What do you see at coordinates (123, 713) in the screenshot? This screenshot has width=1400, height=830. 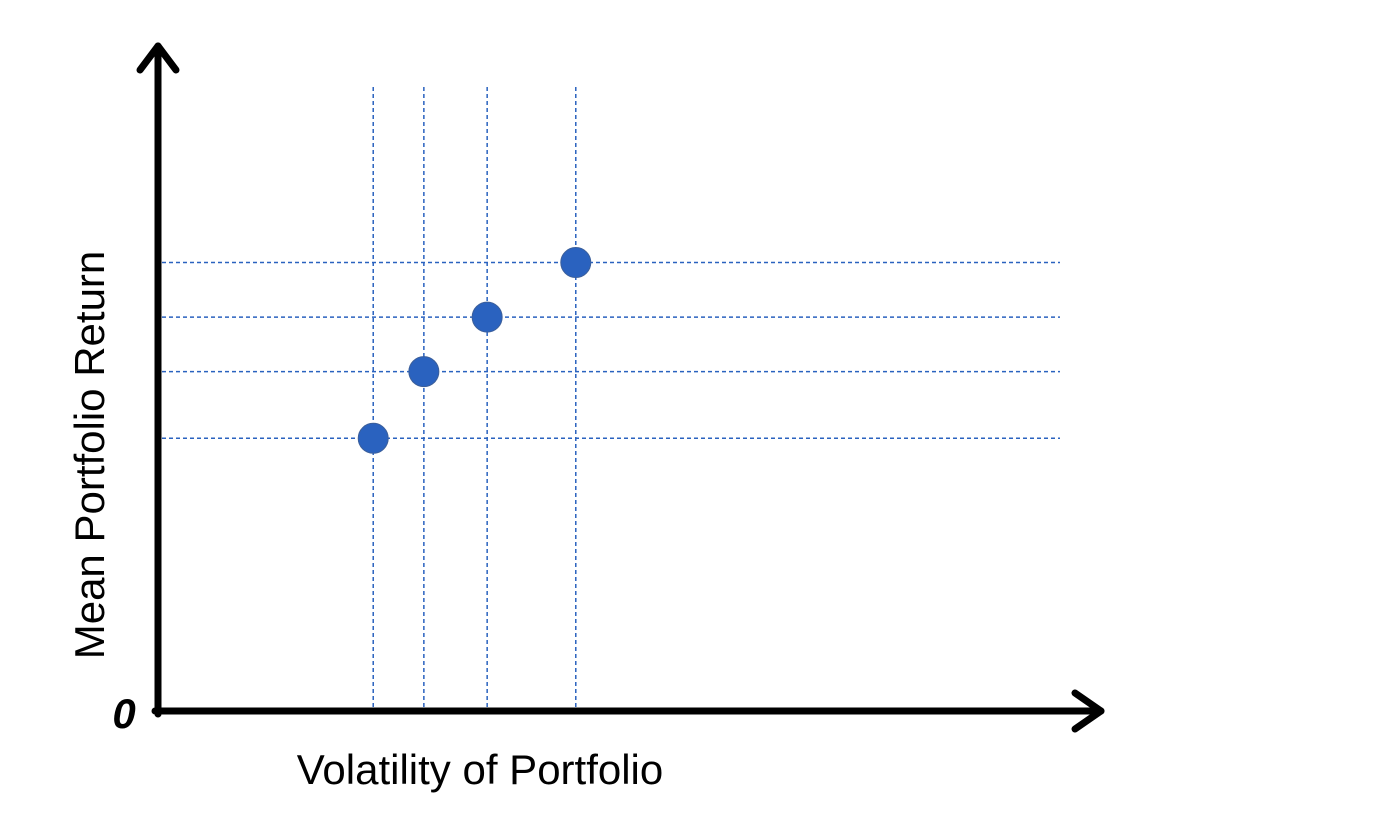 I see `origin-label: 0` at bounding box center [123, 713].